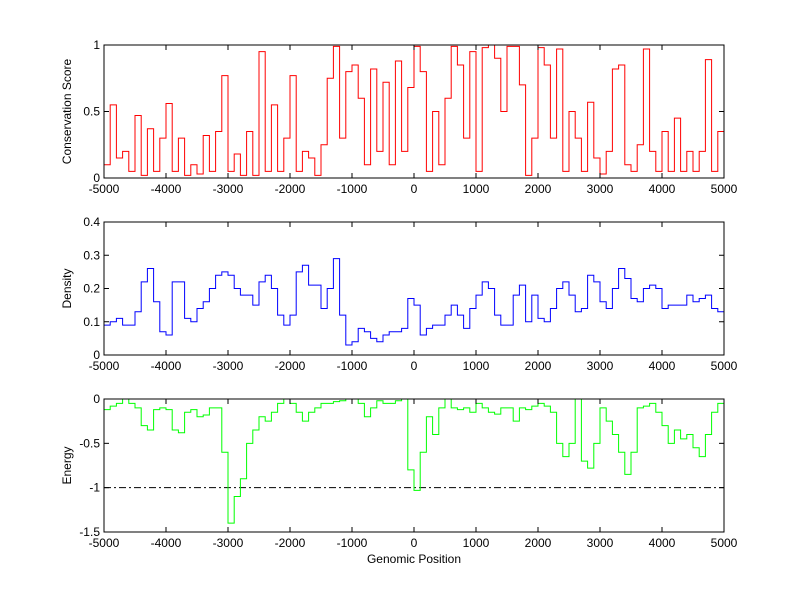  Describe the element at coordinates (91, 112) in the screenshot. I see `y-tick-label: 0.5` at that location.